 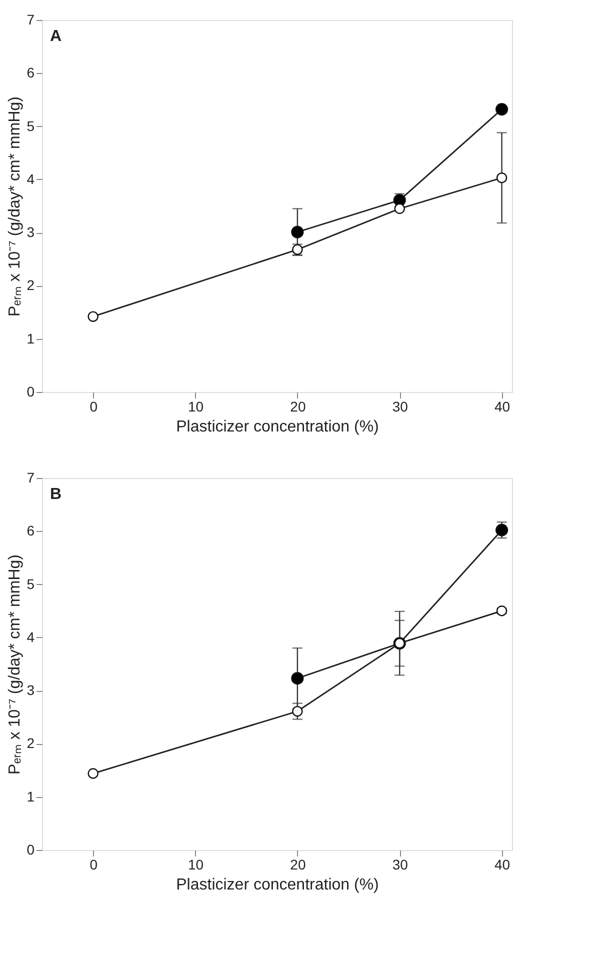 What do you see at coordinates (56, 36) in the screenshot?
I see `text: A` at bounding box center [56, 36].